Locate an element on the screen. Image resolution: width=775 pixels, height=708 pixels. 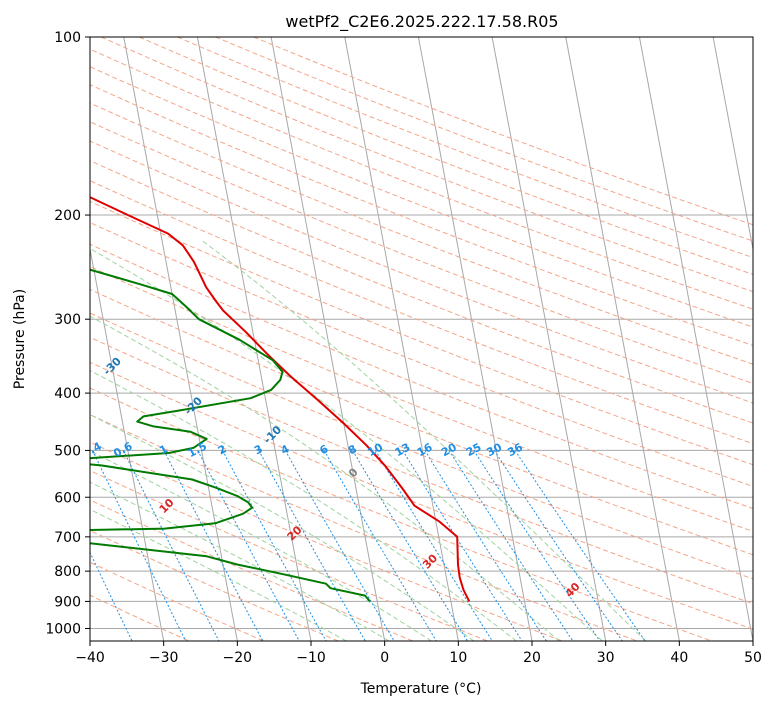
isotherm-label: 0 is located at coordinates (353, 472).